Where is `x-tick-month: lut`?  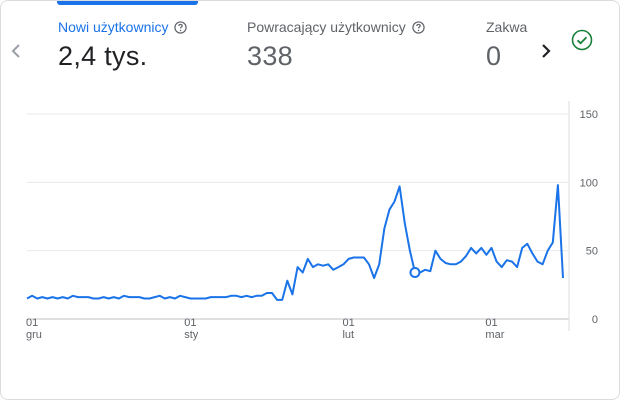
x-tick-month: lut is located at coordinates (348, 335).